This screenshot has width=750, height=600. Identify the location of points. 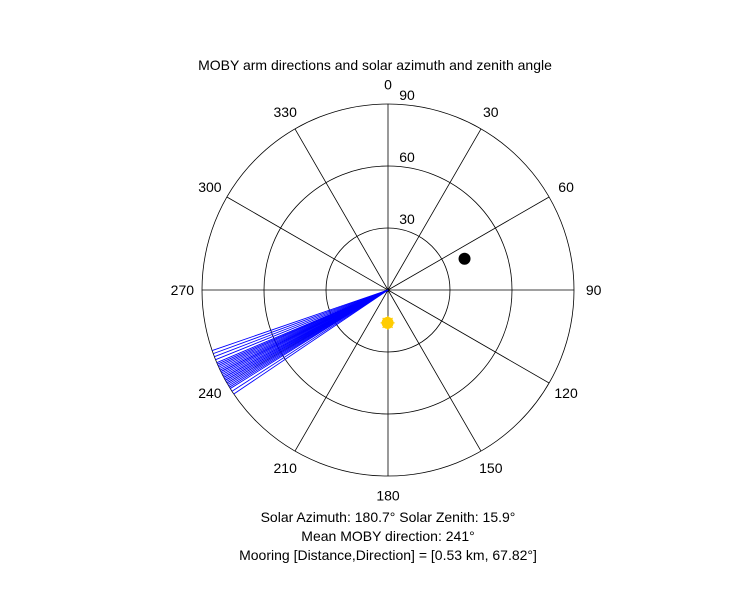
(425, 291).